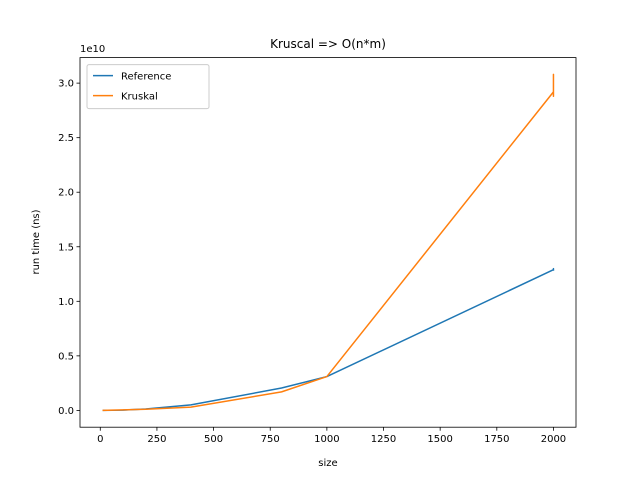 The height and width of the screenshot is (484, 640). What do you see at coordinates (66, 411) in the screenshot?
I see `y-tick-label: 0.0` at bounding box center [66, 411].